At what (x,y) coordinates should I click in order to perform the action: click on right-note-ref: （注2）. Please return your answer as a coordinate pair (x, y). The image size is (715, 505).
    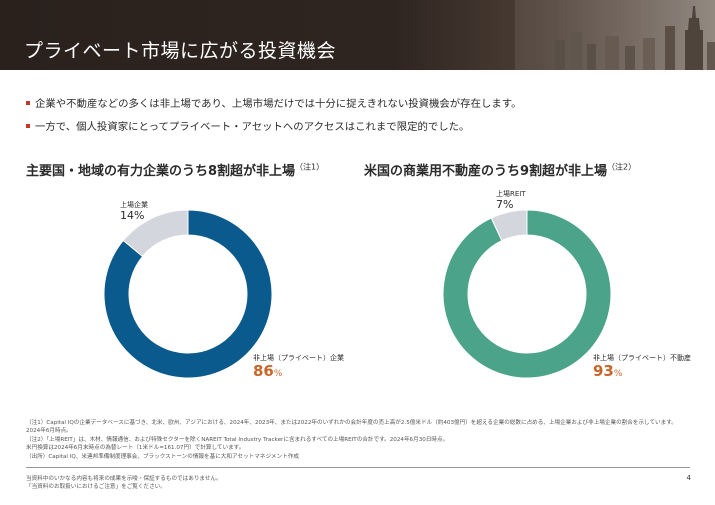
    Looking at the image, I should click on (622, 167).